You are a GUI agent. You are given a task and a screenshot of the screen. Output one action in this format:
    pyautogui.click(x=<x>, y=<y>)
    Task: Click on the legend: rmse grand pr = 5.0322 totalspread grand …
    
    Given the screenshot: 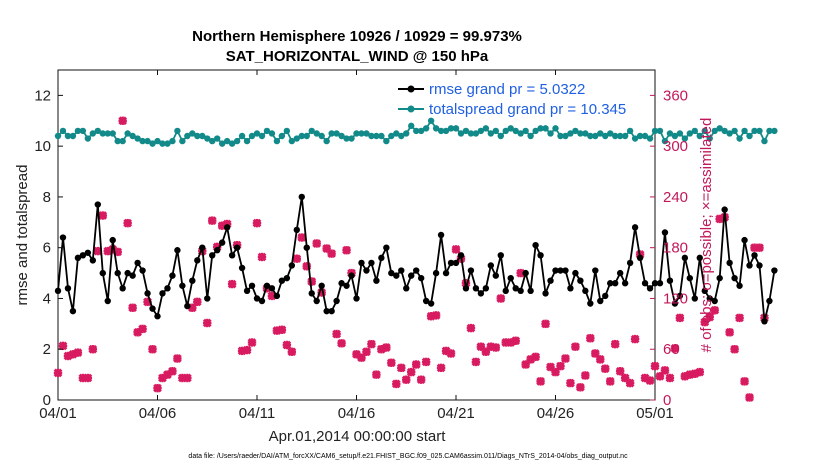 What is the action you would take?
    pyautogui.click(x=512, y=99)
    